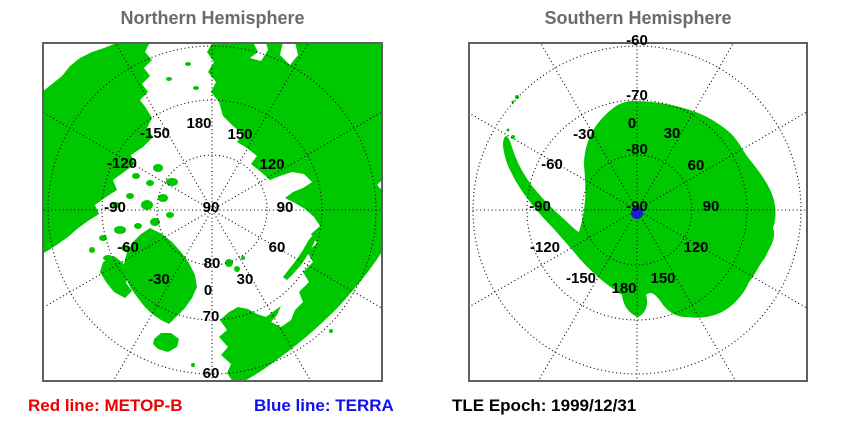 Image resolution: width=850 pixels, height=425 pixels. What do you see at coordinates (512, 117) in the screenshot?
I see `antarctic-islands` at bounding box center [512, 117].